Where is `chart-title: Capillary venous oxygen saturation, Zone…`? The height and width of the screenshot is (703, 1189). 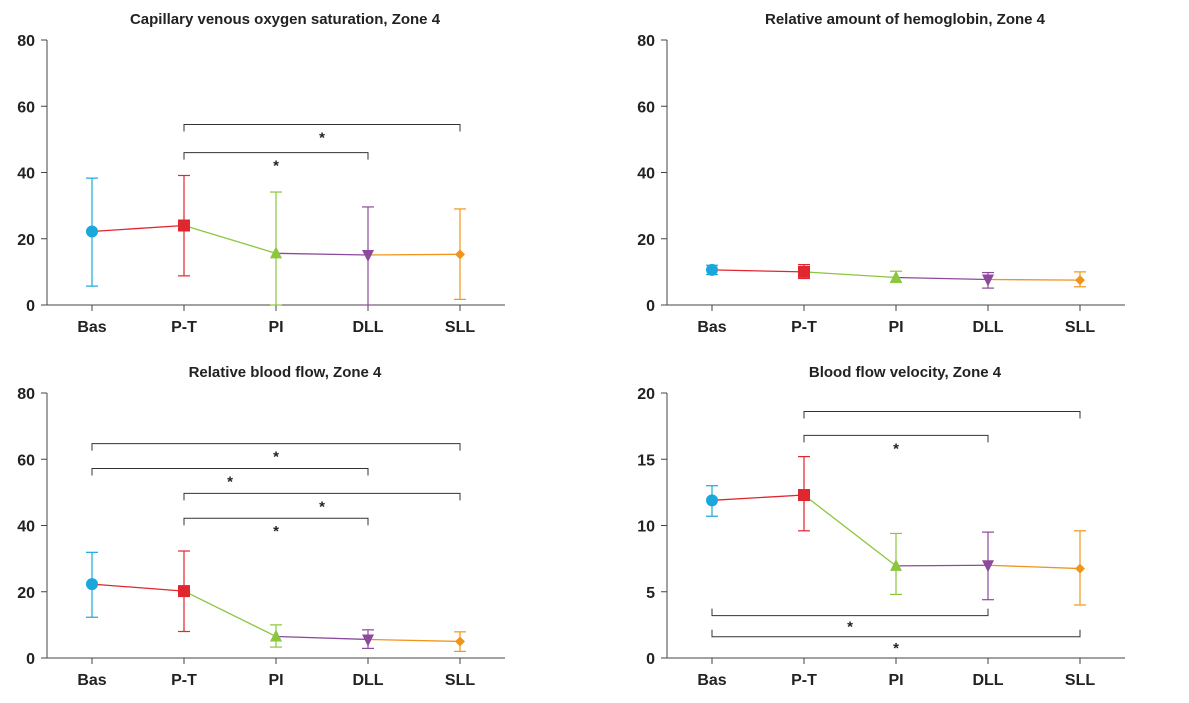
chart-title: Capillary venous oxygen saturation, Zone… is located at coordinates (285, 19).